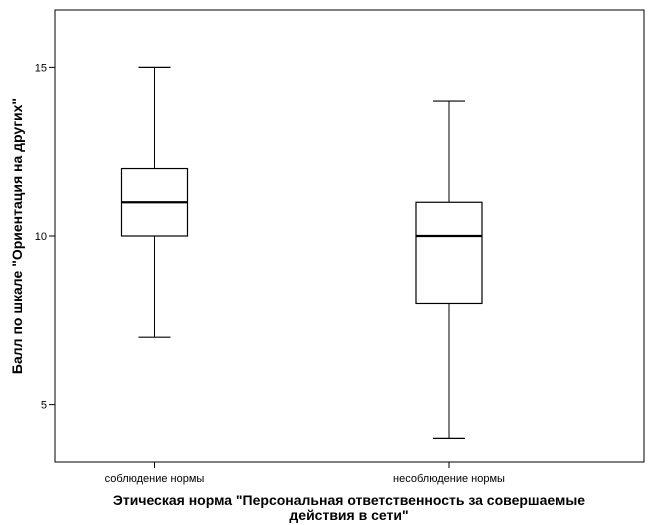 This screenshot has width=652, height=525. I want to click on x-axis-label-line-2: действия в сети", so click(348, 515).